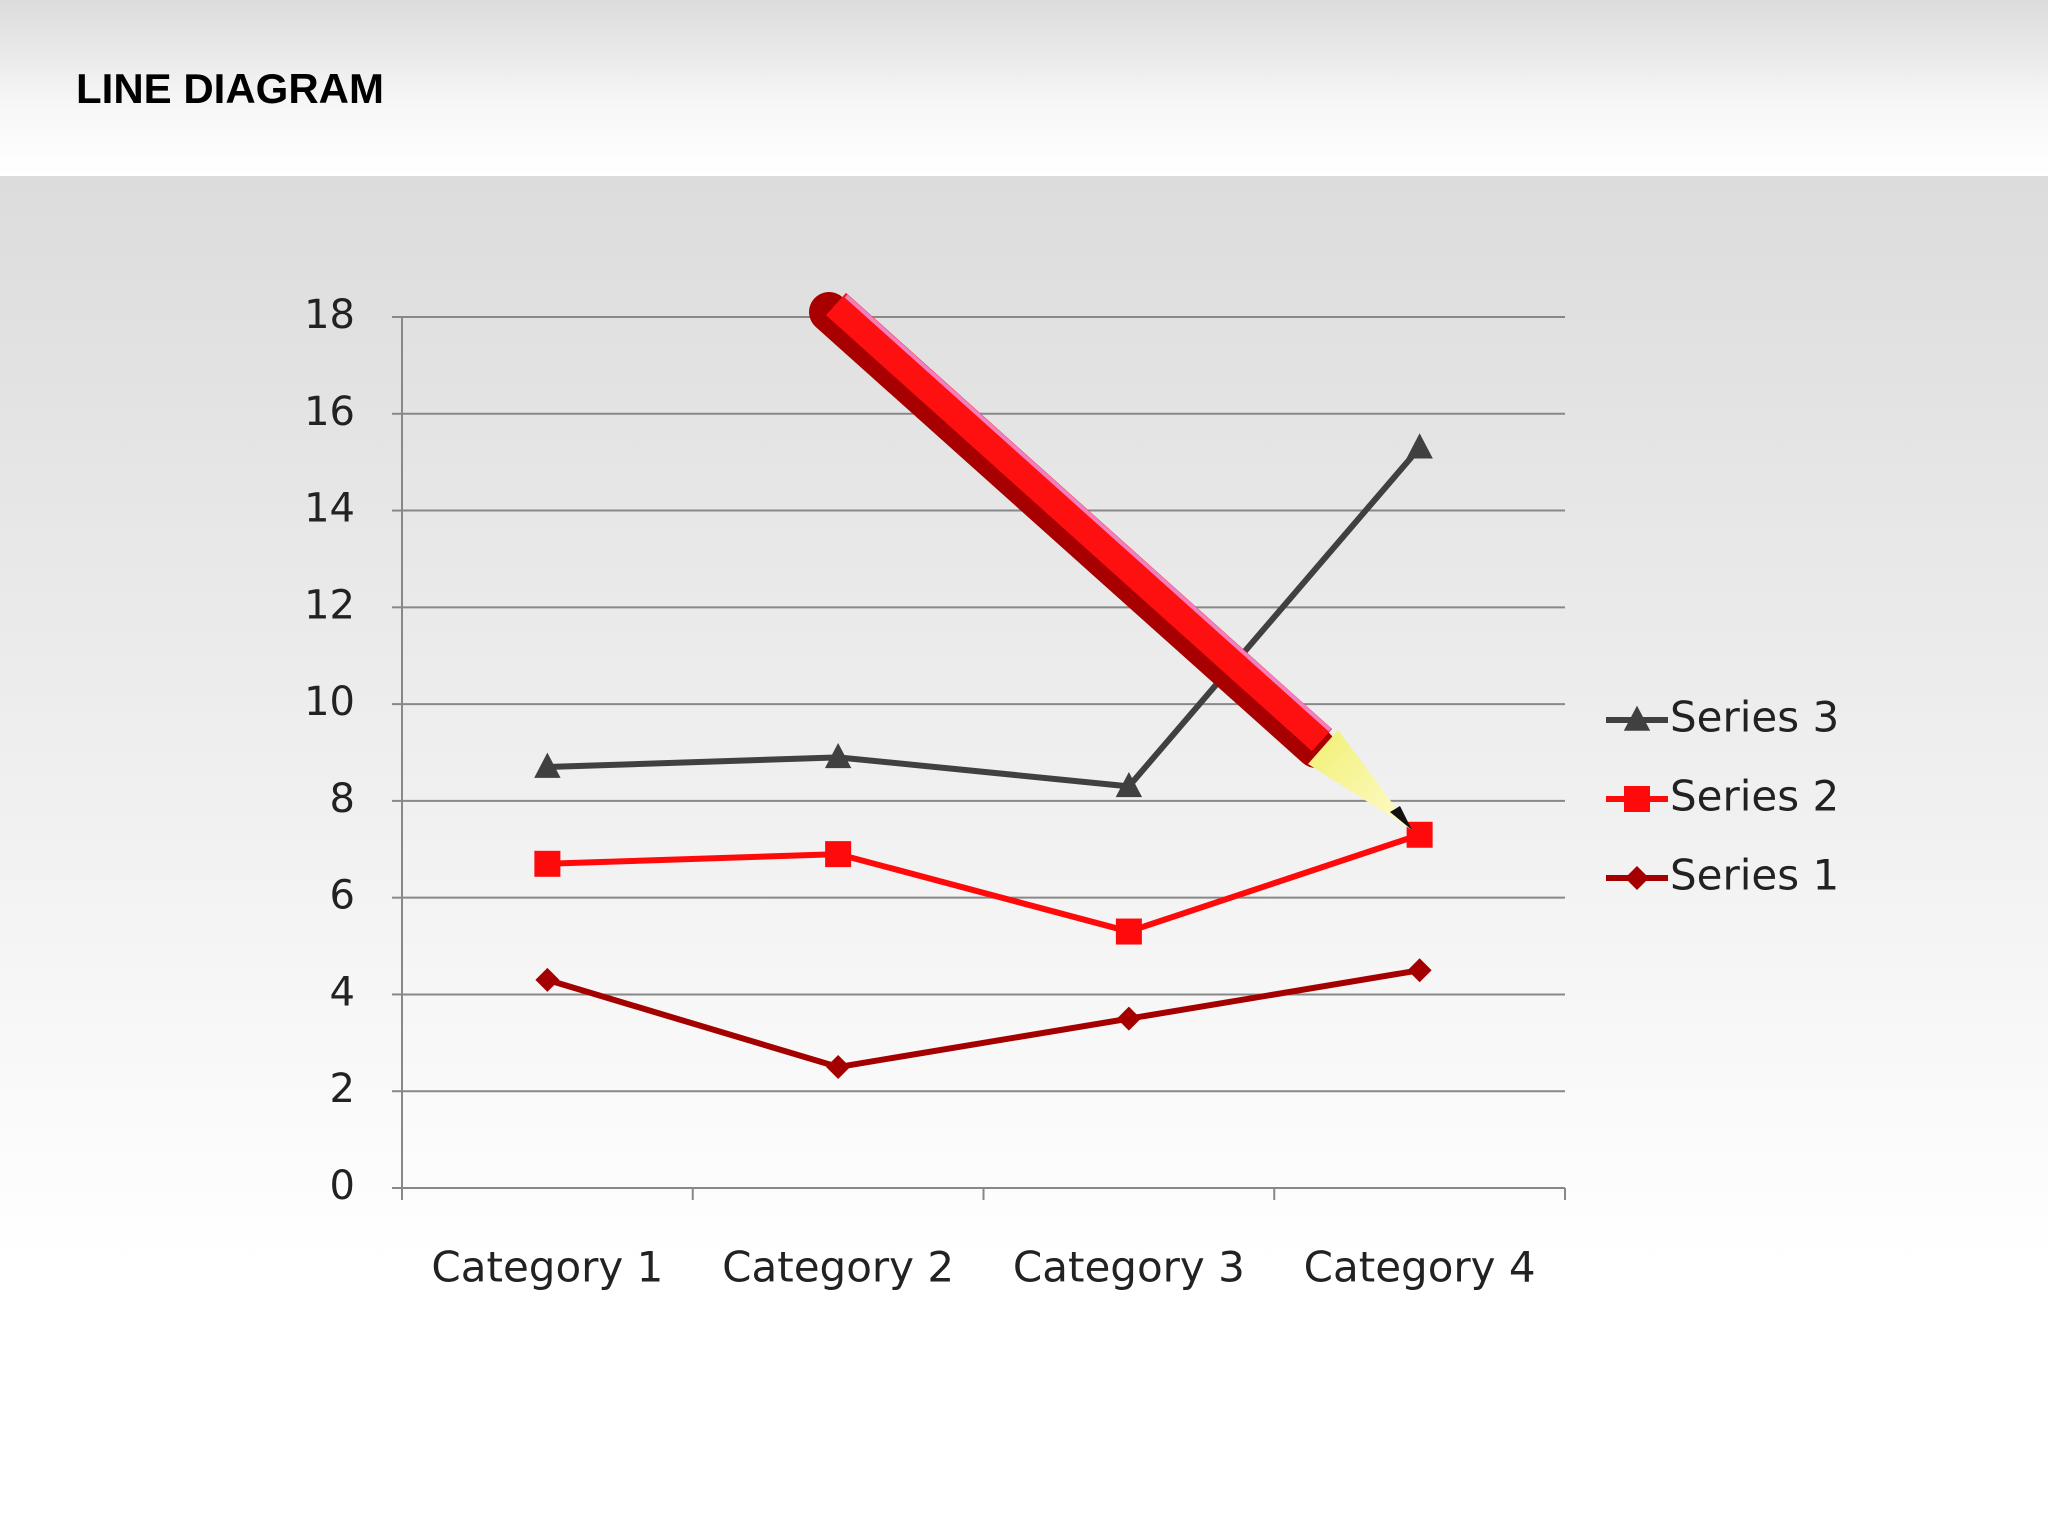  I want to click on legend-label: Series 2, so click(1754, 796).